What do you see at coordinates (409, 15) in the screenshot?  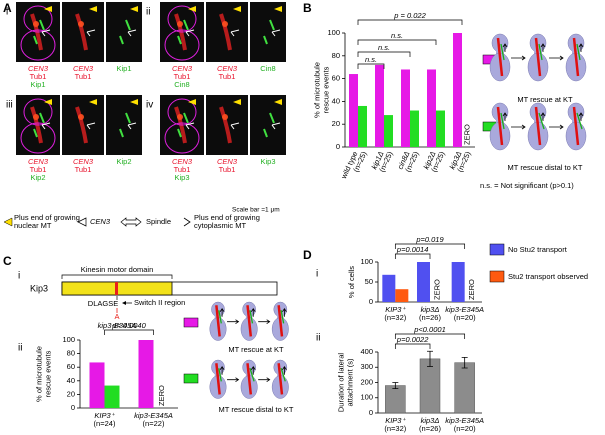 I see `significance-label: p = 0.022` at bounding box center [409, 15].